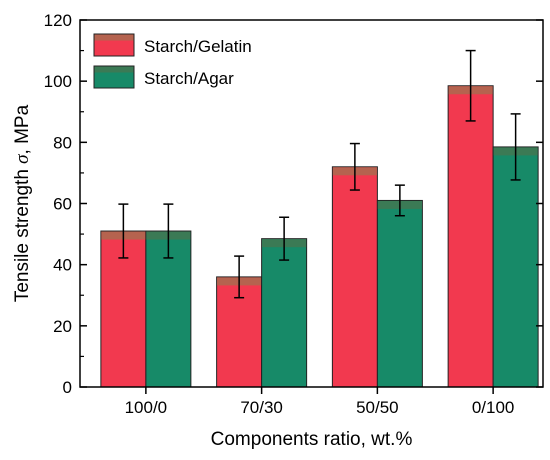 Image resolution: width=550 pixels, height=460 pixels. Describe the element at coordinates (62, 265) in the screenshot. I see `y-tick-label: 40` at that location.